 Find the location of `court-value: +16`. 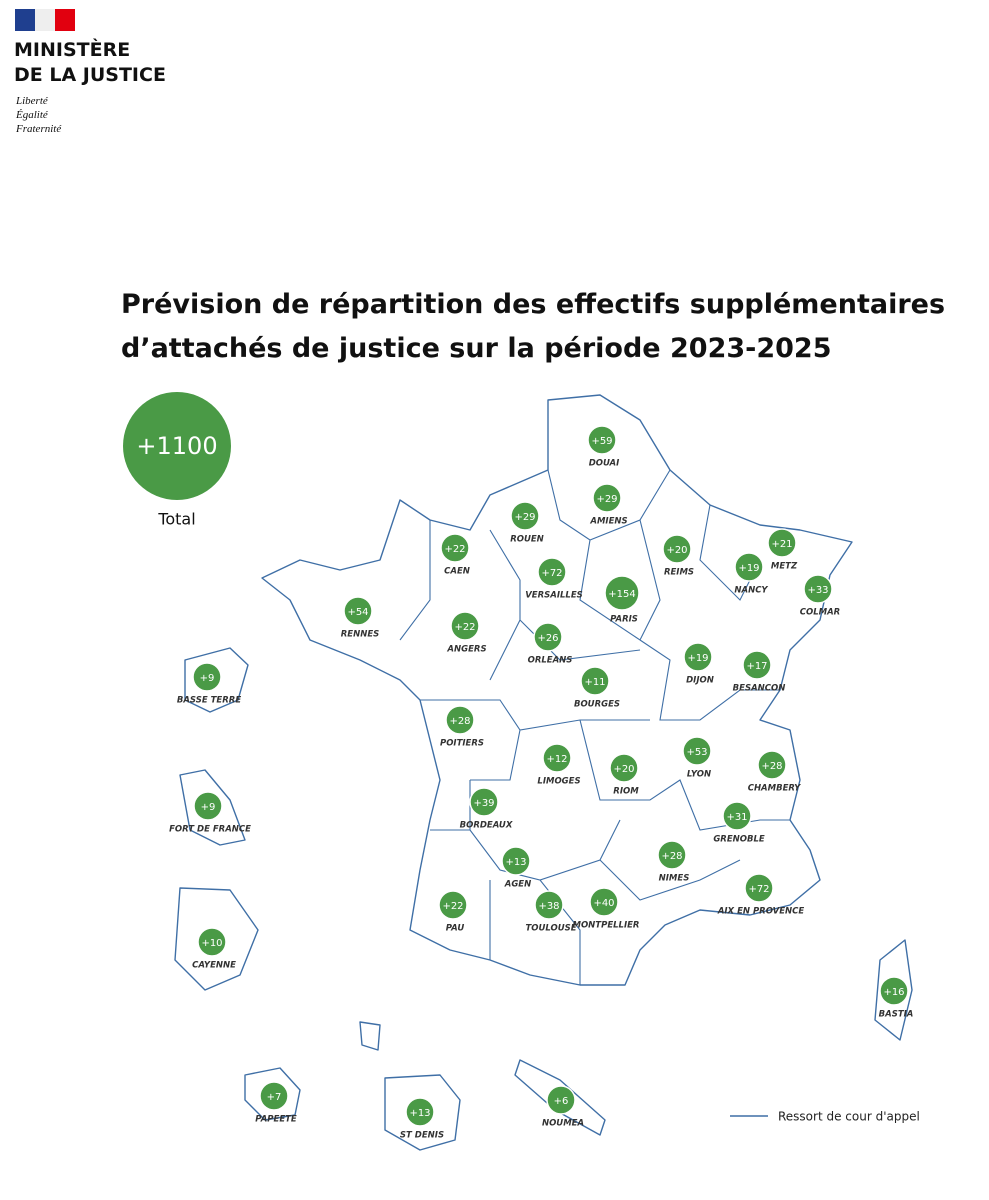

court-value: +16 is located at coordinates (893, 992).